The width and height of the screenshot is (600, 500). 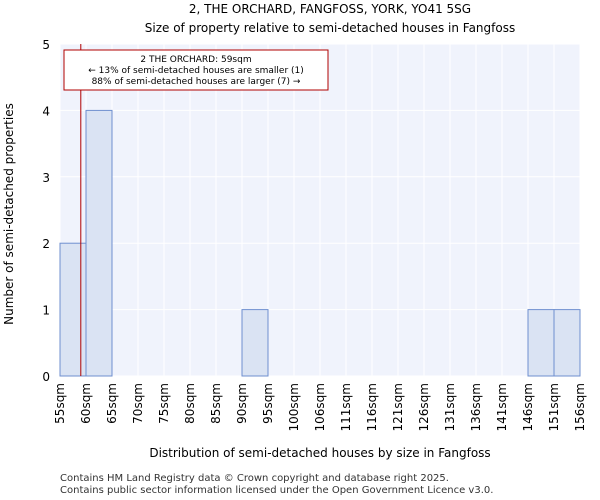 What do you see at coordinates (46, 111) in the screenshot?
I see `y-tick-label-4: 4` at bounding box center [46, 111].